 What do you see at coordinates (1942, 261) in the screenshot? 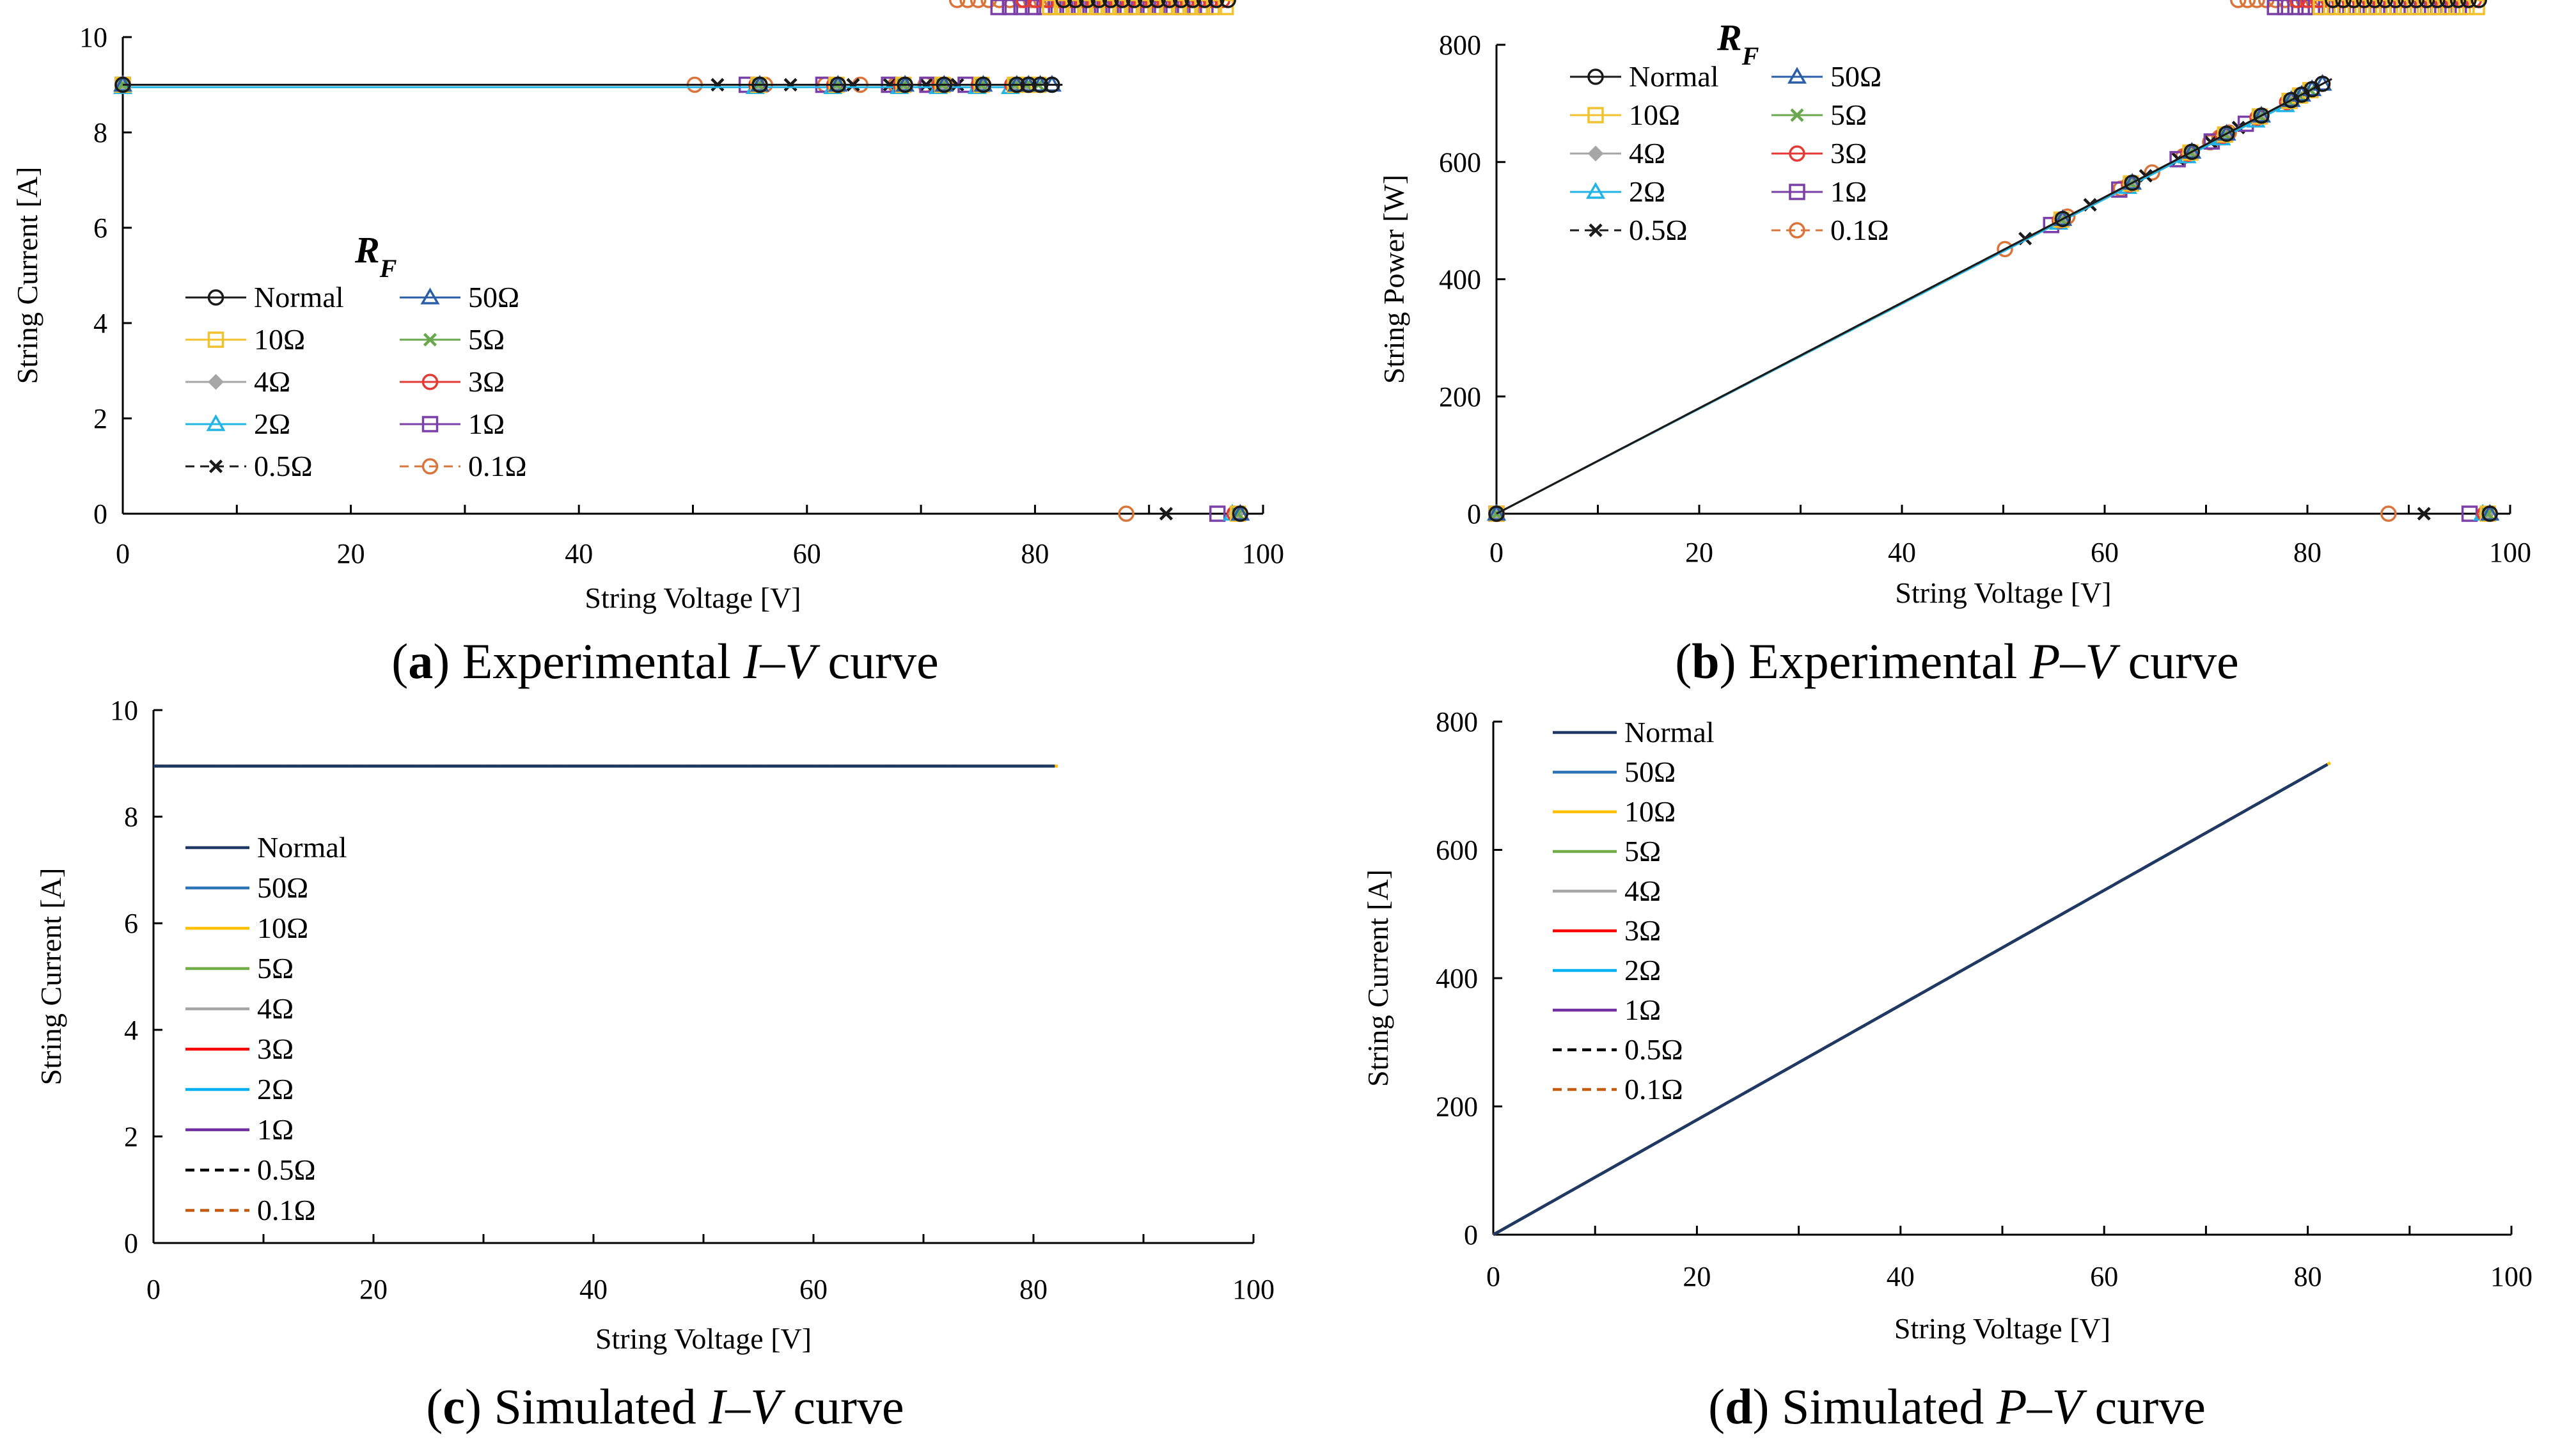
I see `series-0.1Ω` at bounding box center [1942, 261].